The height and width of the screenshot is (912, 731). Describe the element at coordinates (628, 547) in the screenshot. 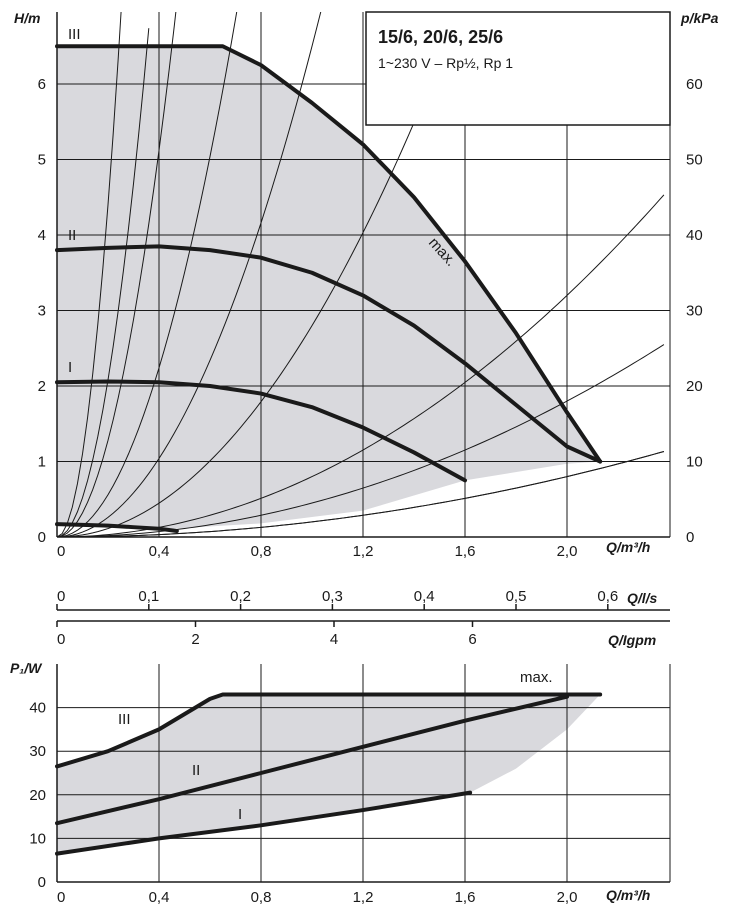

I see `flow-axis-label-top: Q/m³/h` at that location.